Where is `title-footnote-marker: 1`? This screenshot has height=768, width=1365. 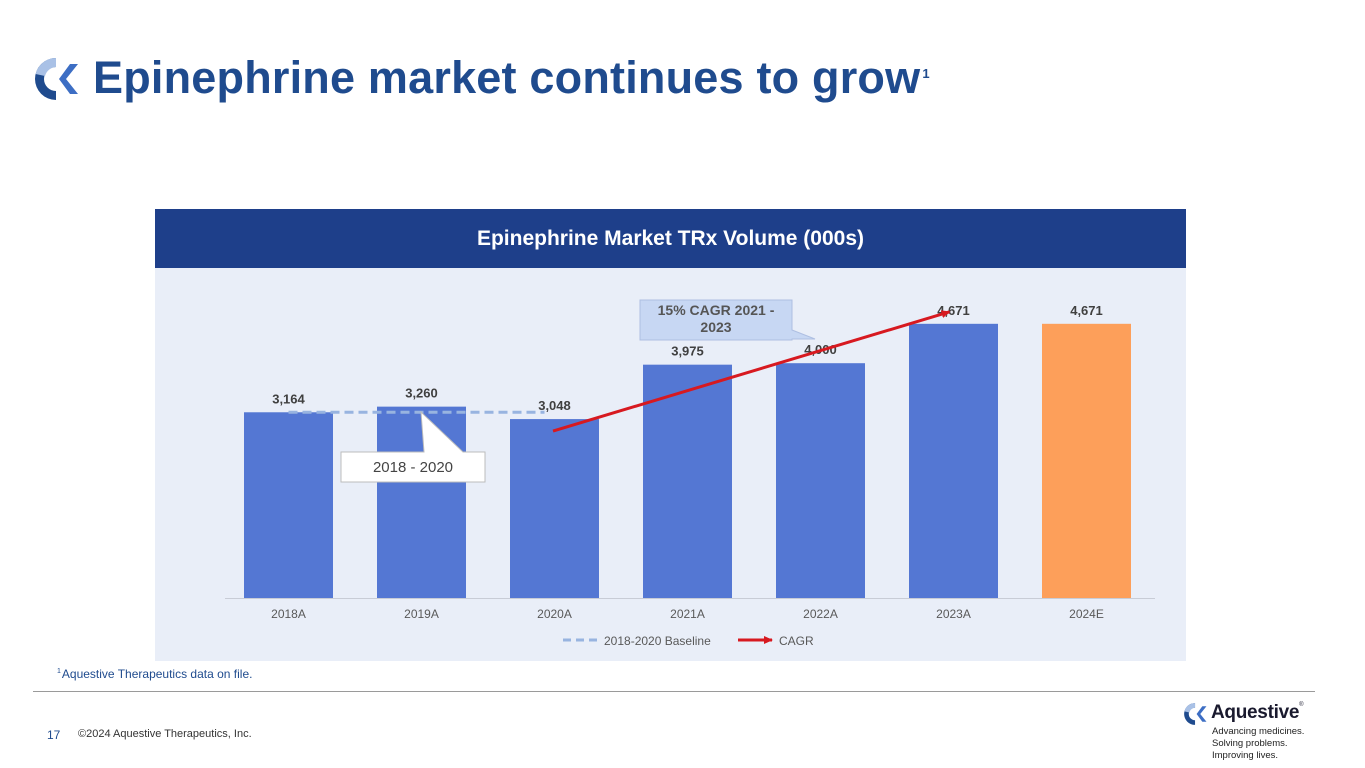 title-footnote-marker: 1 is located at coordinates (926, 73).